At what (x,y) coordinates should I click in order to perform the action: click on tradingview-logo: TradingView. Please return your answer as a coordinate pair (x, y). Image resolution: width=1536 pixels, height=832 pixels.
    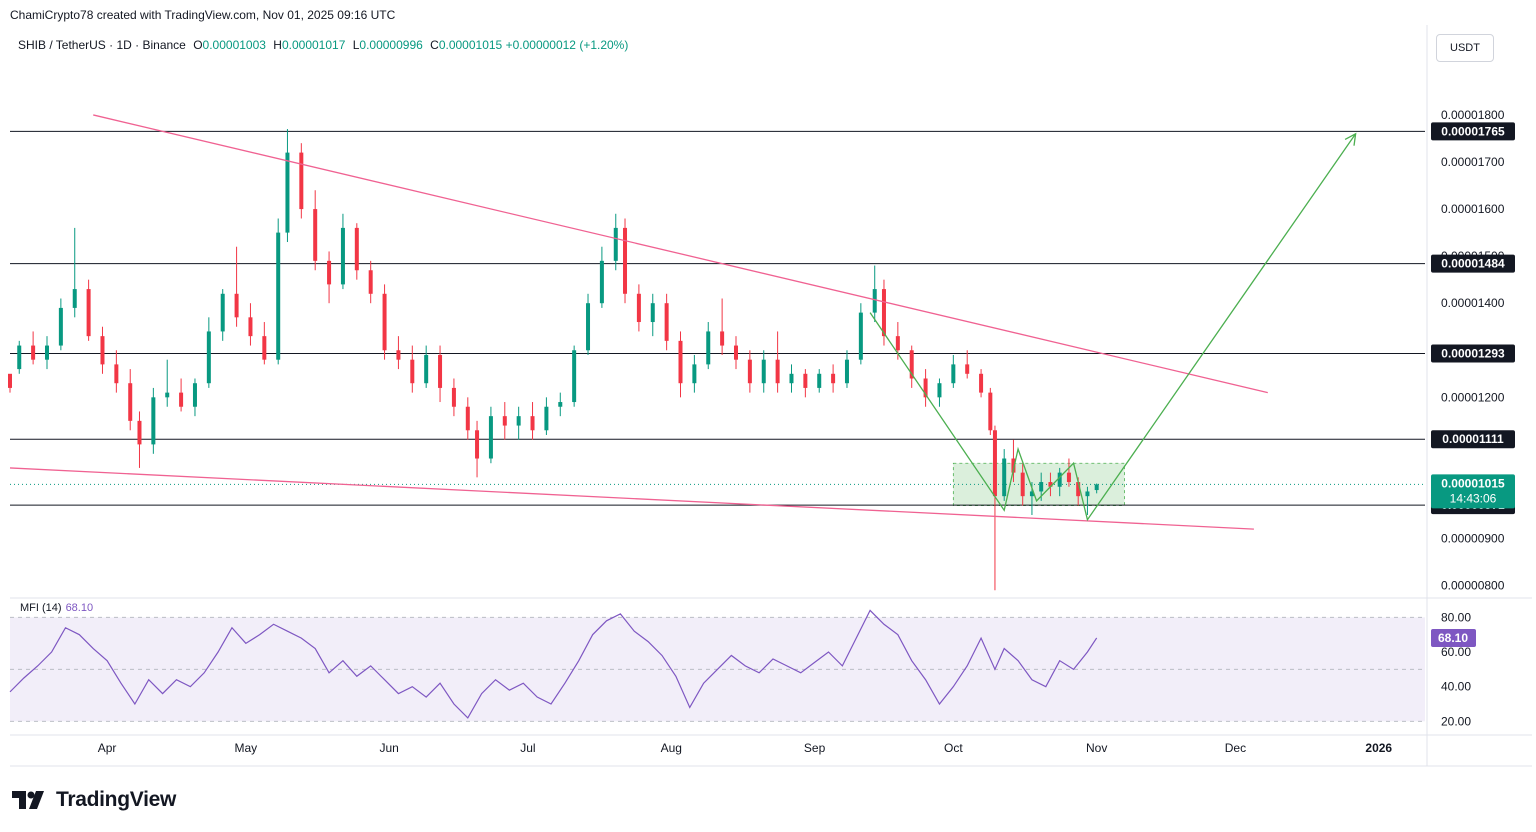
    Looking at the image, I should click on (94, 800).